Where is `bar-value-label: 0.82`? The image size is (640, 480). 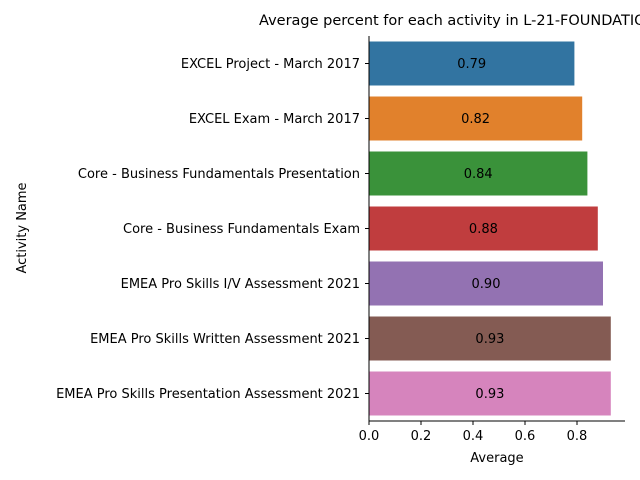
bar-value-label: 0.82 is located at coordinates (475, 119).